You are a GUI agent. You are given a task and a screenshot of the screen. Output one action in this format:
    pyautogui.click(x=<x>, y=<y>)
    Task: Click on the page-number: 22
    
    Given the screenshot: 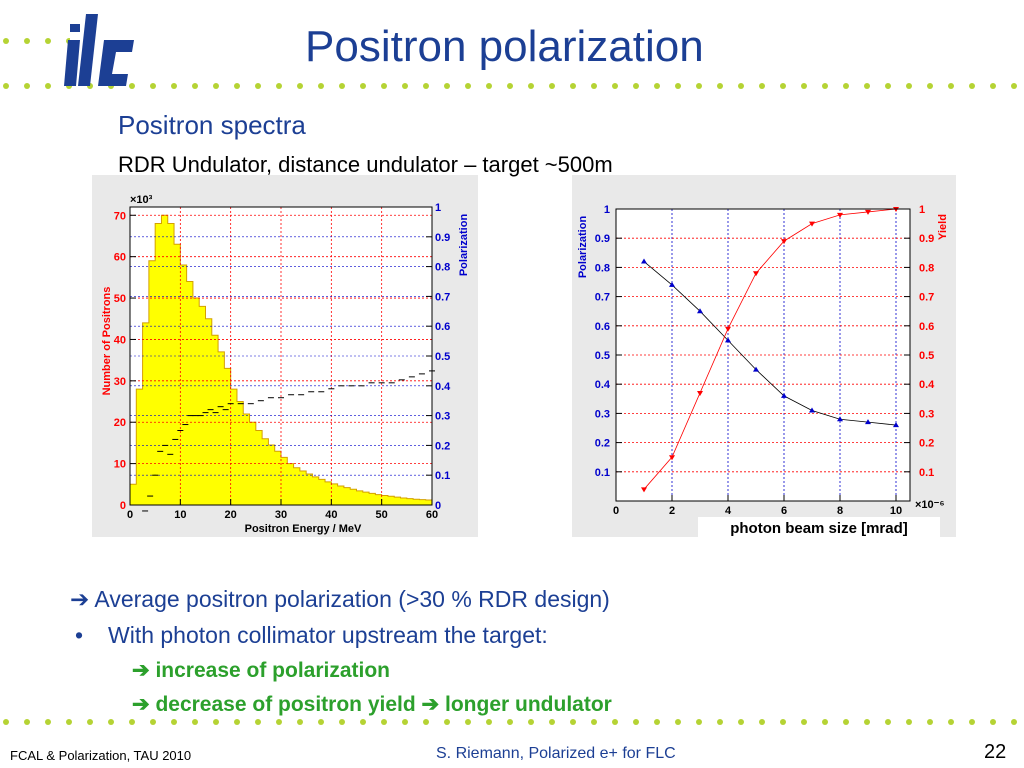 What is the action you would take?
    pyautogui.click(x=995, y=752)
    